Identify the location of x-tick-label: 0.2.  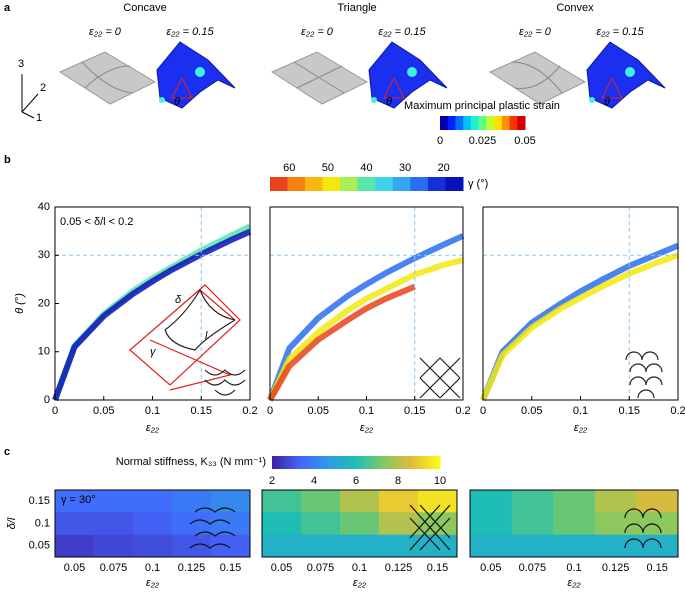
(249, 411).